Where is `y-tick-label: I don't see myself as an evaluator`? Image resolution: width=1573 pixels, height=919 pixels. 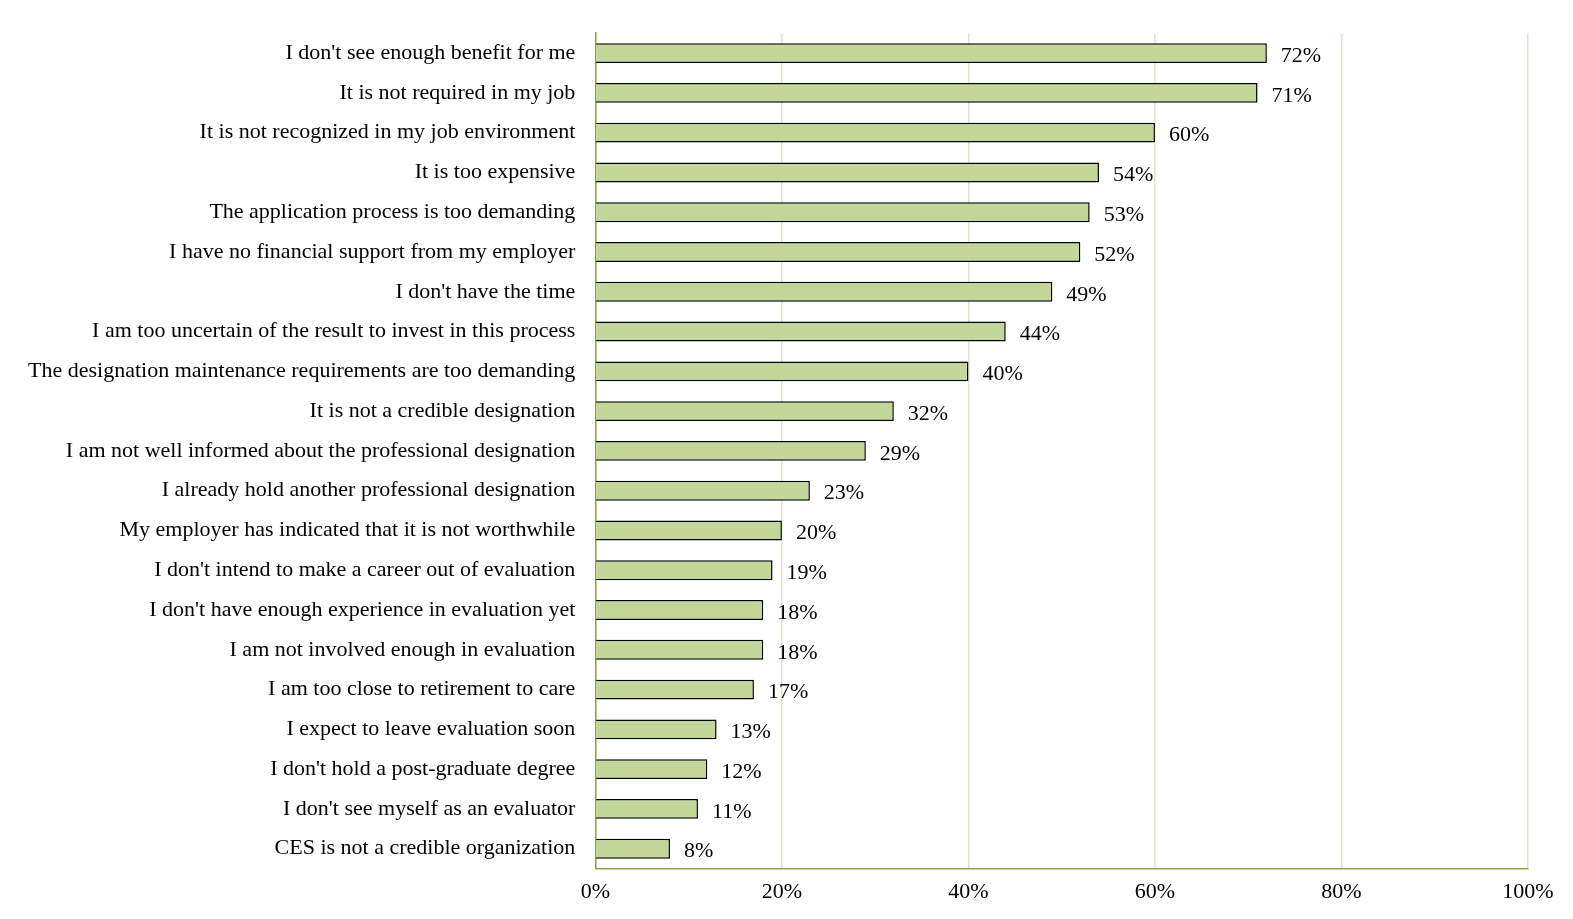 y-tick-label: I don't see myself as an evaluator is located at coordinates (430, 807).